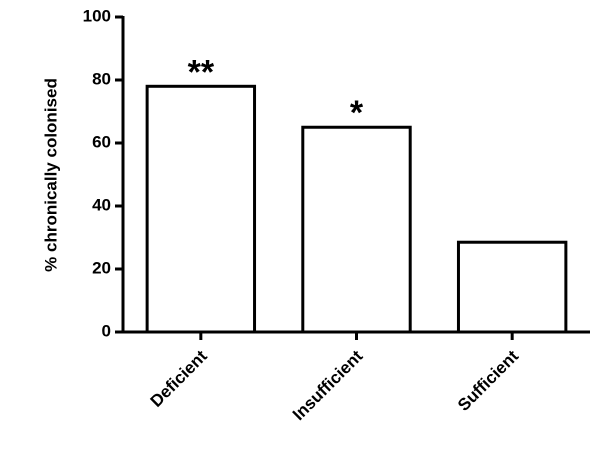 This screenshot has height=455, width=608. What do you see at coordinates (179, 378) in the screenshot?
I see `x-tick-label: Deficient` at bounding box center [179, 378].